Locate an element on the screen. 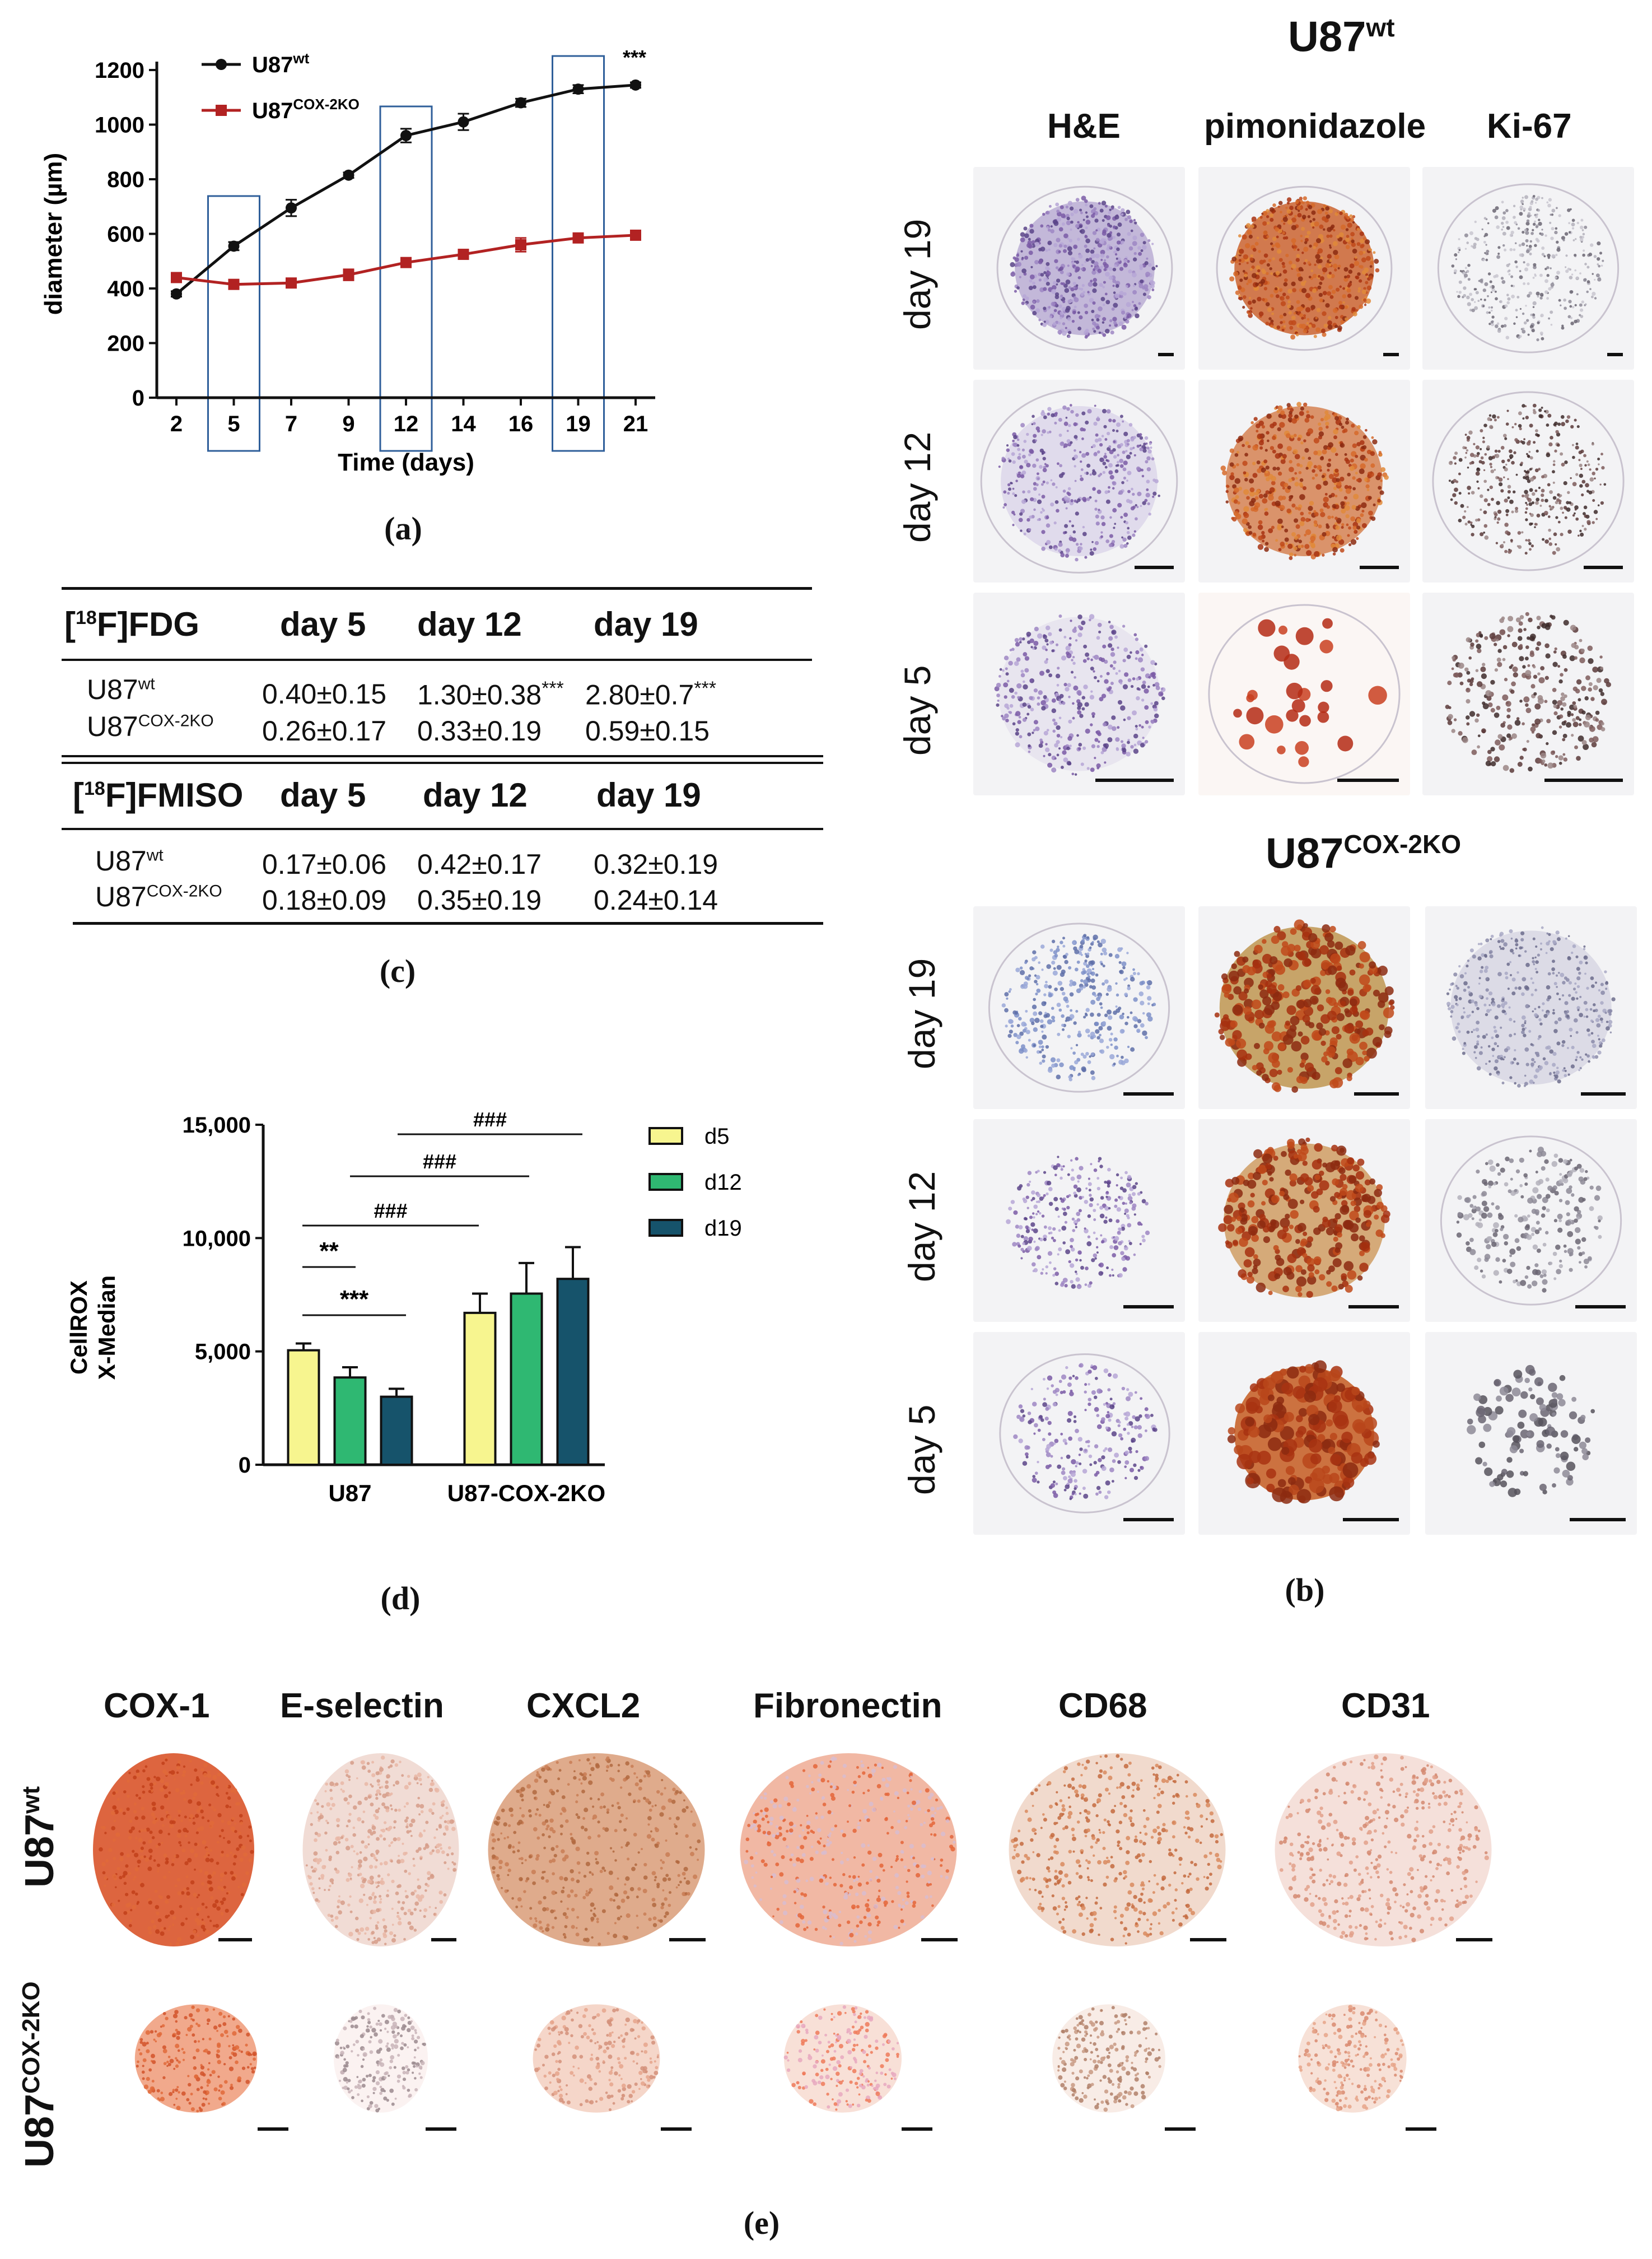  fmiso-wt-day5: 0.17±0.06 is located at coordinates (325, 864).